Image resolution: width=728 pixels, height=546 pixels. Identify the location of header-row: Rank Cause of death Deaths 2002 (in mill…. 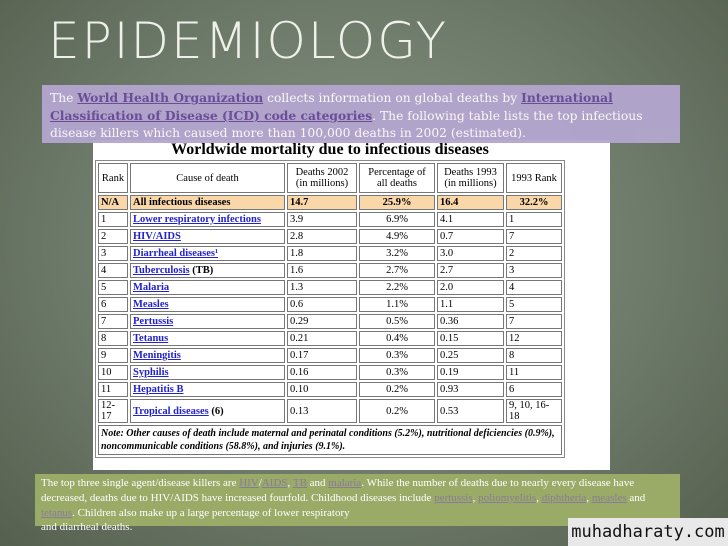
(330, 178).